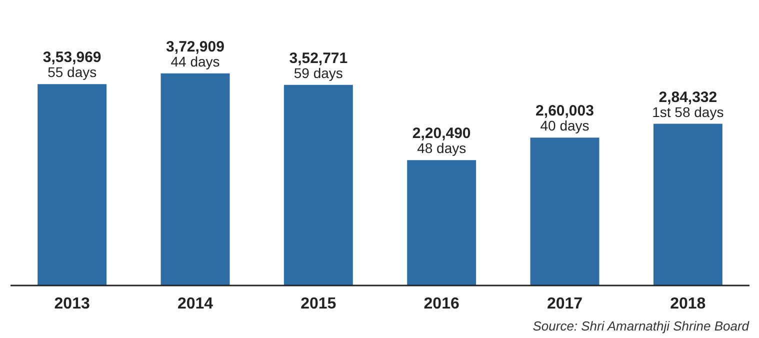 The height and width of the screenshot is (338, 759). What do you see at coordinates (72, 304) in the screenshot?
I see `x-tick-label: 2013` at bounding box center [72, 304].